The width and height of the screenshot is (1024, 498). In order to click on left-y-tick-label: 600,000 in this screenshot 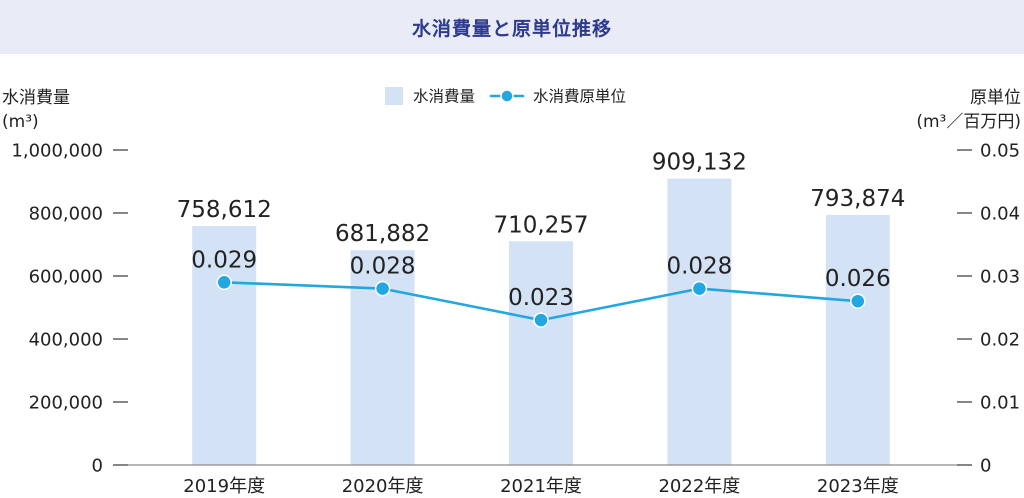, I will do `click(66, 277)`.